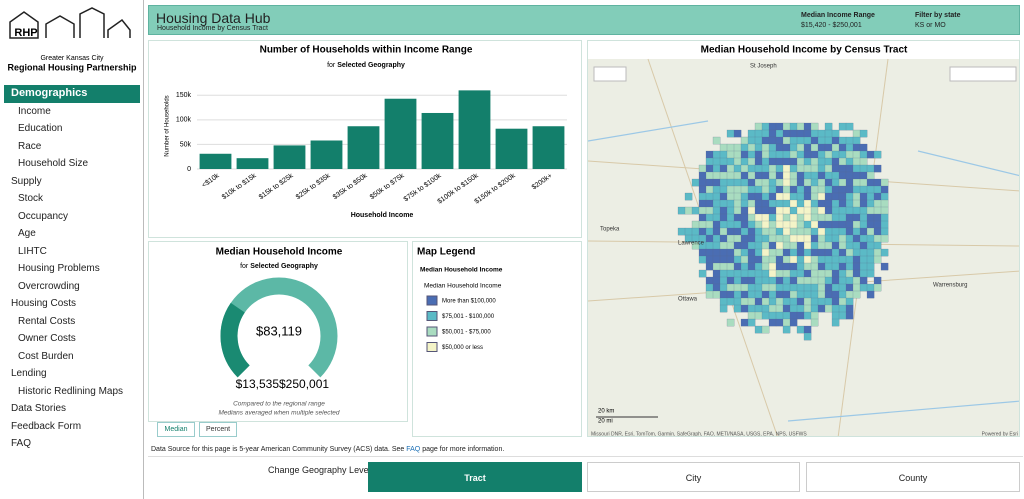 Image resolution: width=1024 pixels, height=499 pixels. Describe the element at coordinates (59, 268) in the screenshot. I see `nav-item: Housing Problems` at that location.